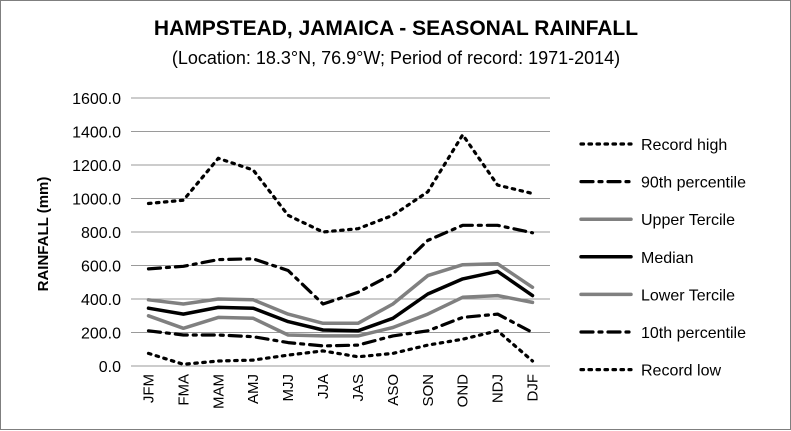 The image size is (791, 431). Describe the element at coordinates (358, 388) in the screenshot. I see `x-tick-label: JAS` at that location.